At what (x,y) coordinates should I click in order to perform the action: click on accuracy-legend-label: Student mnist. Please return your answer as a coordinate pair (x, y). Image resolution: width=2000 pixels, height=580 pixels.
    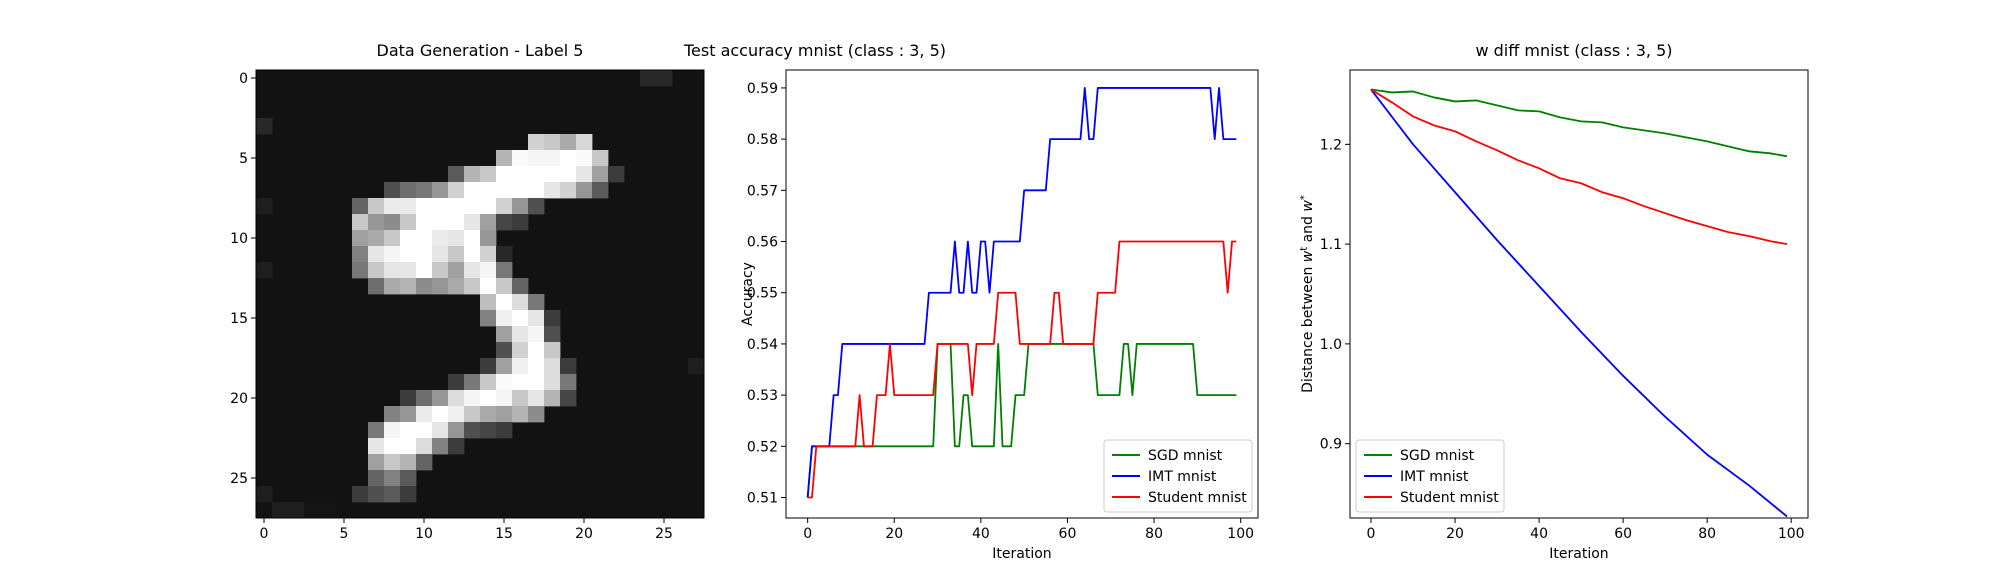
    Looking at the image, I should click on (1197, 498).